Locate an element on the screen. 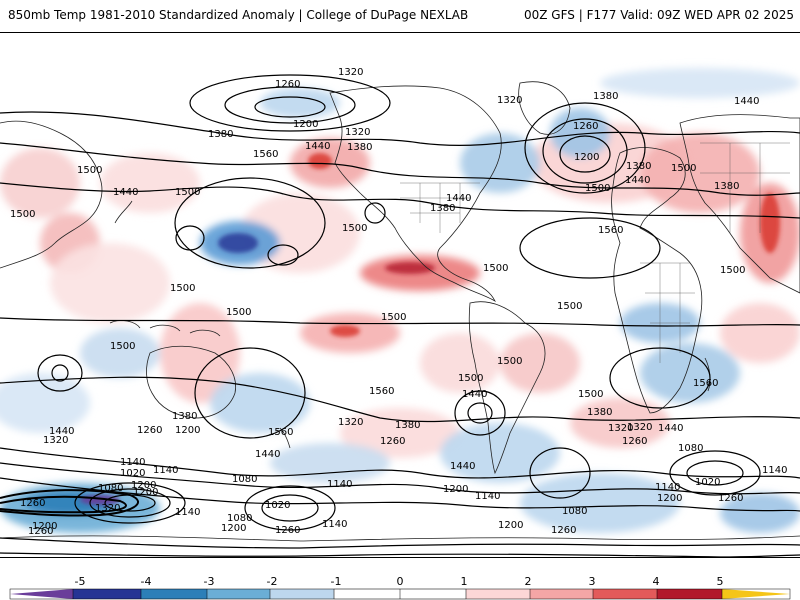 This screenshot has width=800, height=600. colorbar-tick-label: 4 is located at coordinates (656, 581).